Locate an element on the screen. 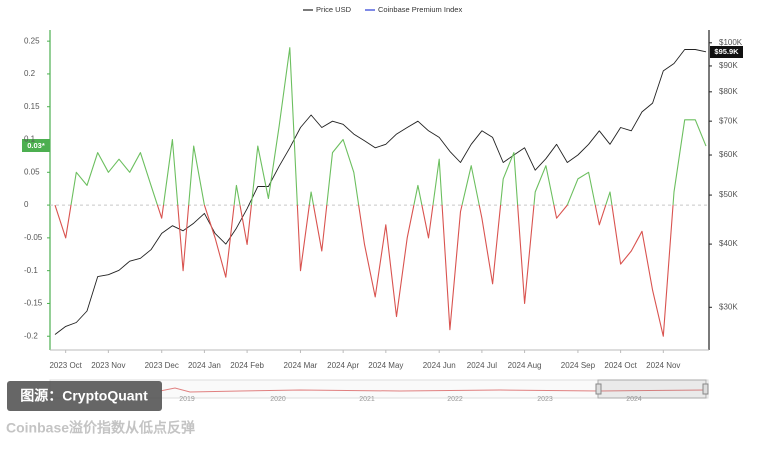 The image size is (758, 452). legend-label: Coinbase Premium Index is located at coordinates (420, 9).